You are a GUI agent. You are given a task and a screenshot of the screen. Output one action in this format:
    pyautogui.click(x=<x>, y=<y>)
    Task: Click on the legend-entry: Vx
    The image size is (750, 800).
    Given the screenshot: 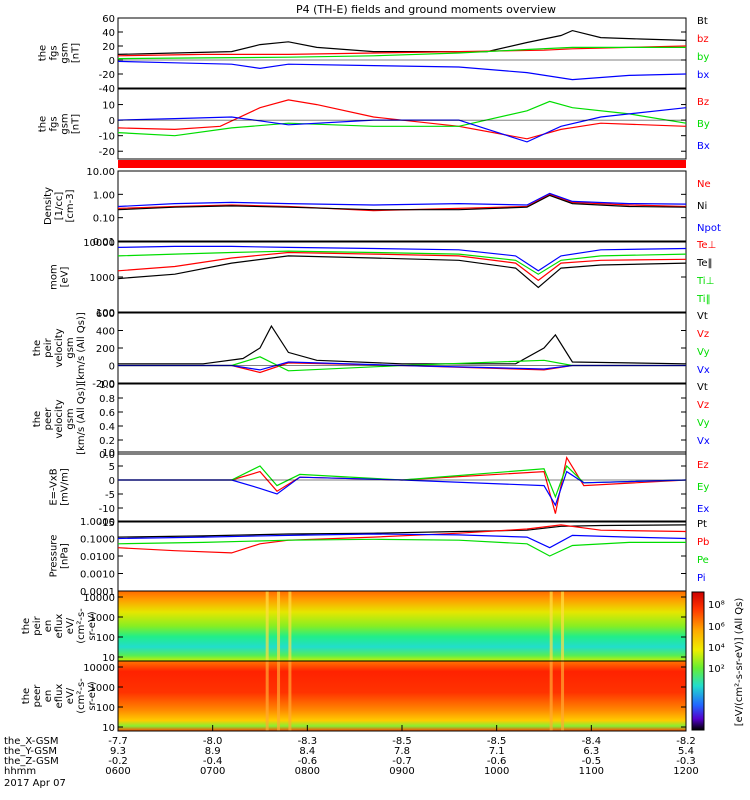 What is the action you would take?
    pyautogui.click(x=703, y=441)
    